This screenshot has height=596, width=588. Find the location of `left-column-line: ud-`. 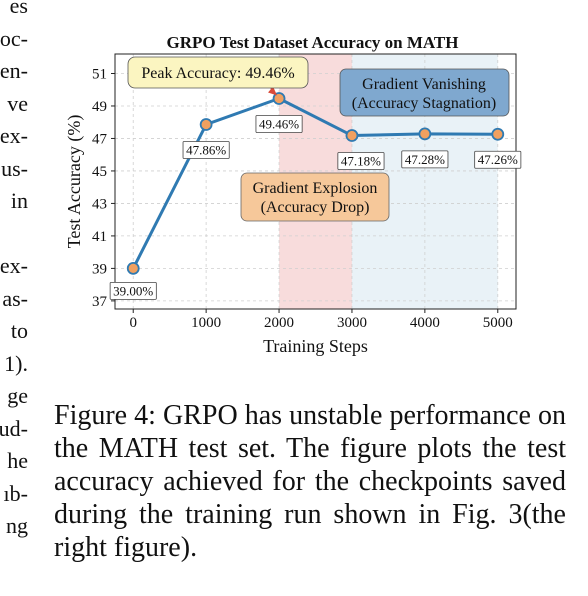

left-column-line: ud- is located at coordinates (14, 428).